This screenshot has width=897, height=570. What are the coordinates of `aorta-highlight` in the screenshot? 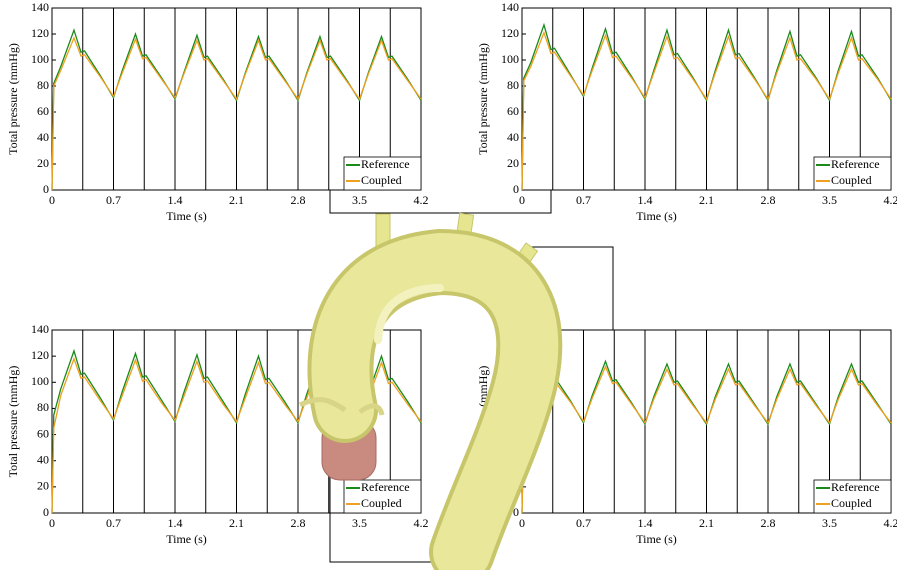 It's located at (409, 314).